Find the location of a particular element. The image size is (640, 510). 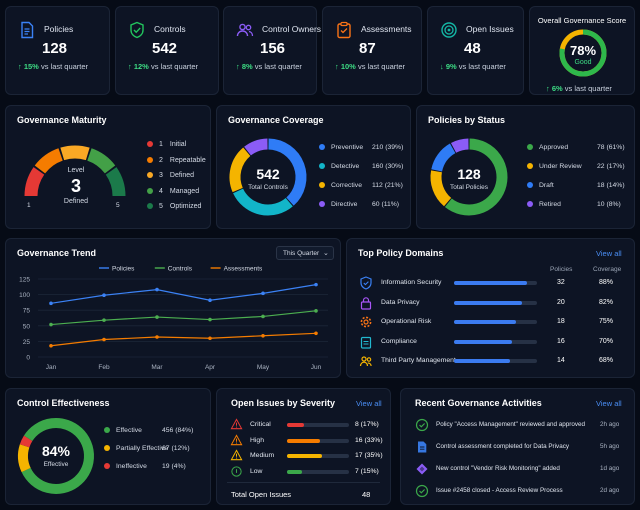

domain-row: Operational Risk 18 75% is located at coordinates (490, 323).